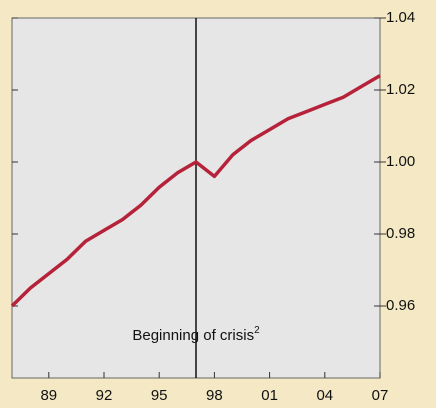 Image resolution: width=436 pixels, height=408 pixels. What do you see at coordinates (400, 89) in the screenshot?
I see `y-tick-label: 1.02` at bounding box center [400, 89].